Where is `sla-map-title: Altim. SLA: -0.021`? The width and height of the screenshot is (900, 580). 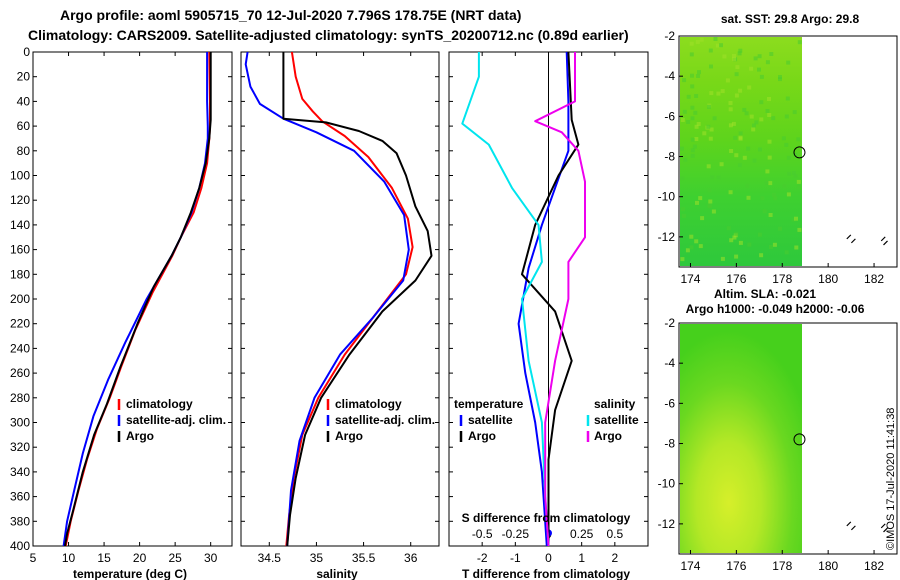 sla-map-title: Altim. SLA: -0.021 is located at coordinates (765, 294).